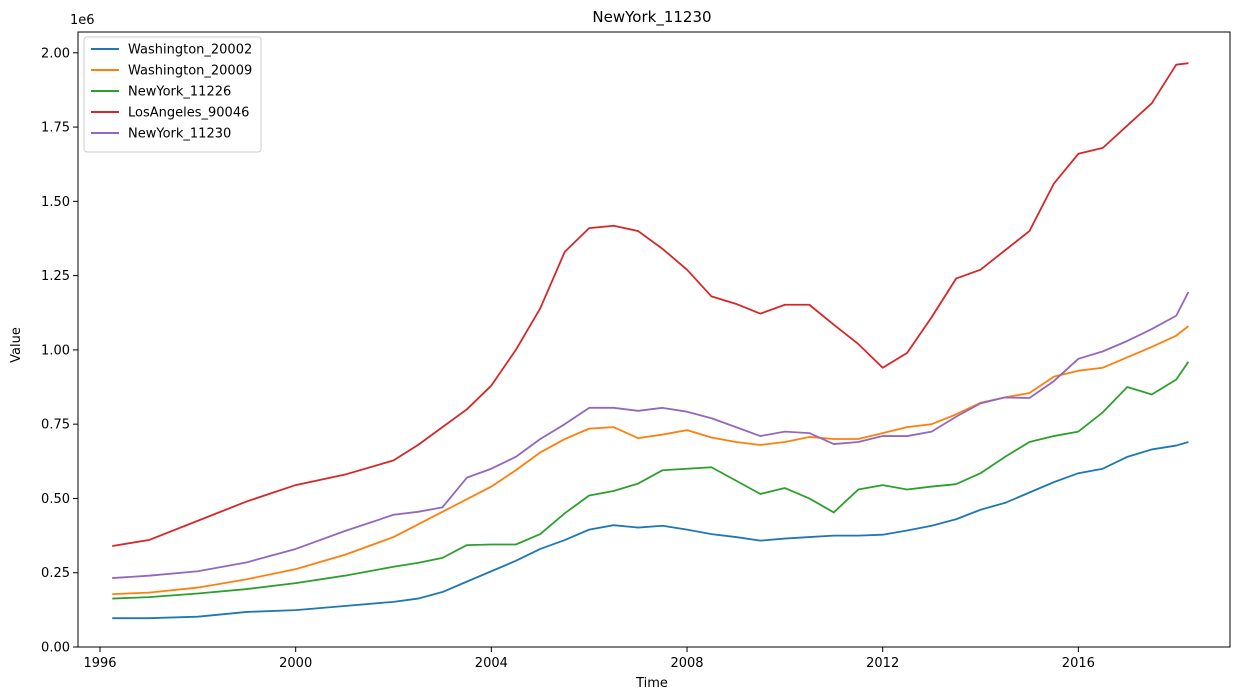 The height and width of the screenshot is (699, 1242). Describe the element at coordinates (179, 92) in the screenshot. I see `legend-label-NewYork_11226: NewYork_11226` at that location.